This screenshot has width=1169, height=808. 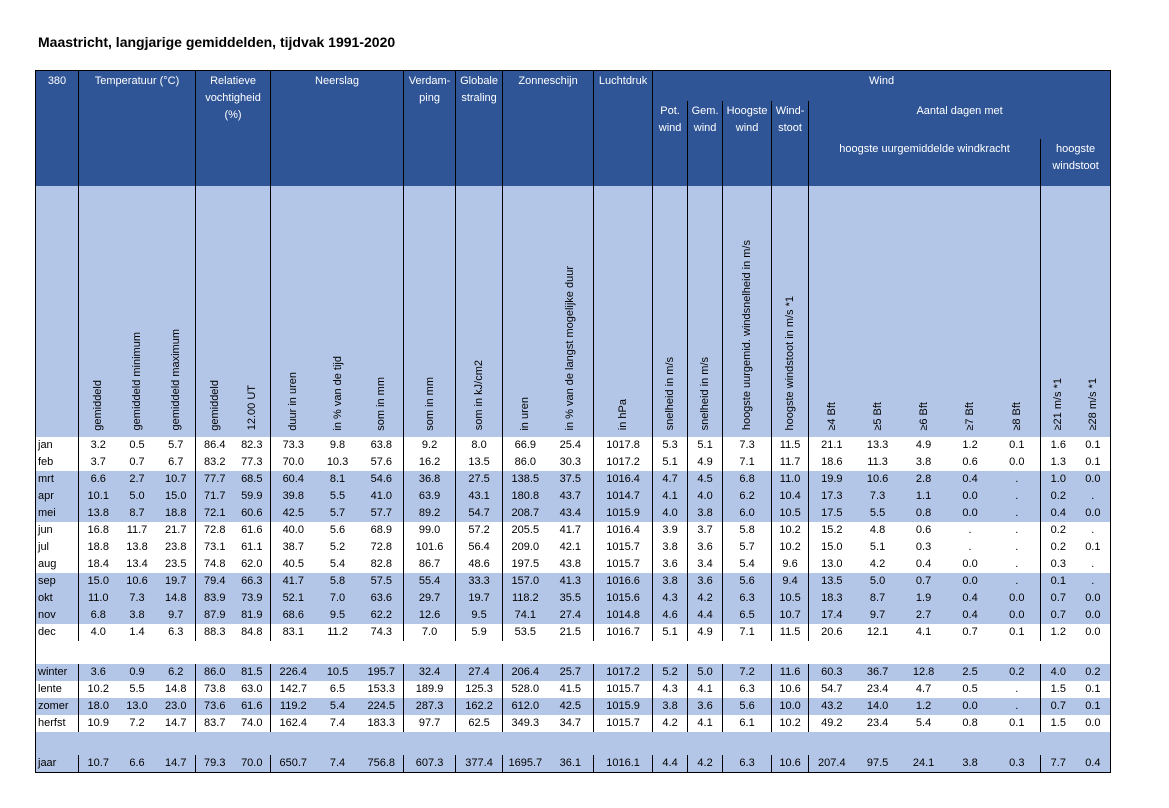 I want to click on value-cell: 18.8, so click(x=98, y=547).